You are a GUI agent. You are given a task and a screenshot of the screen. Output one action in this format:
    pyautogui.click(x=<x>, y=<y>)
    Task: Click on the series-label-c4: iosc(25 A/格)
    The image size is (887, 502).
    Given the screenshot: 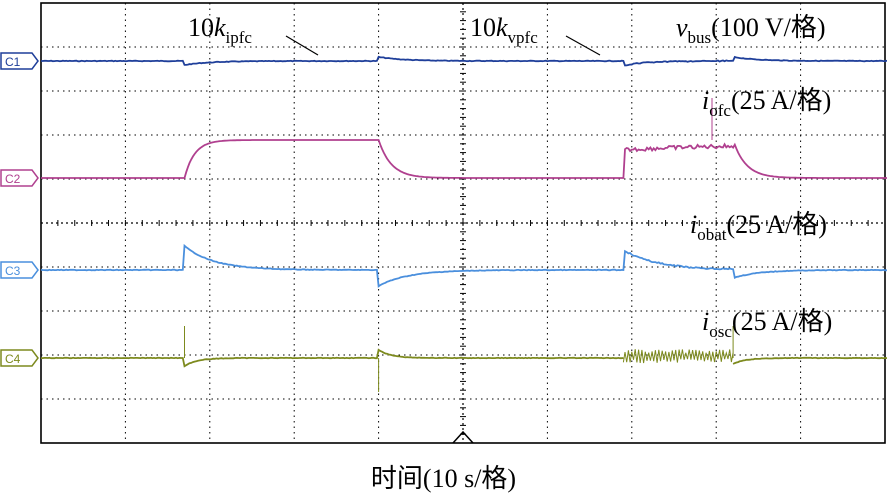 What is the action you would take?
    pyautogui.click(x=767, y=324)
    